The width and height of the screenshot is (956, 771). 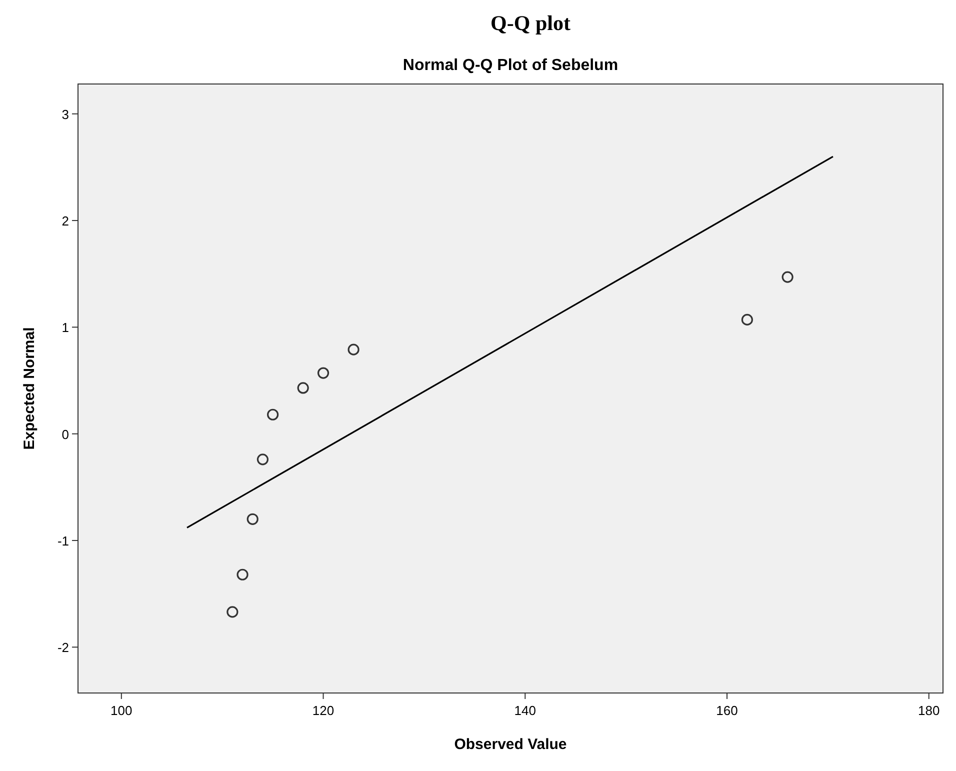 What do you see at coordinates (510, 65) in the screenshot?
I see `chart-subtitle: Normal Q-Q Plot of Sebelum` at bounding box center [510, 65].